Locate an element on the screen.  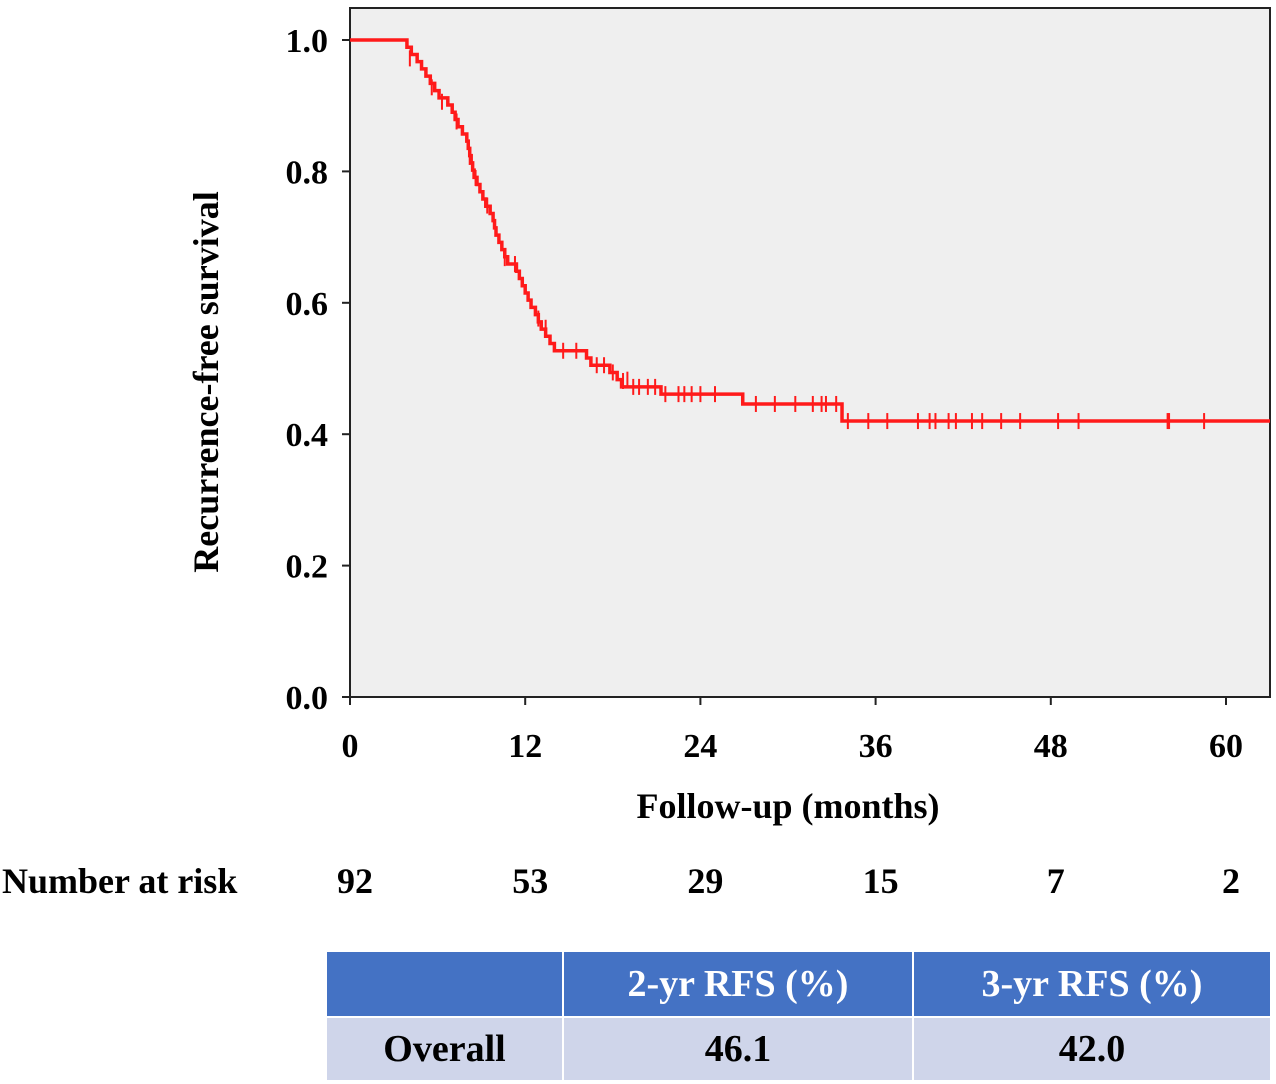
table-row: Overall 46.1 42.0 is located at coordinates (798, 1049).